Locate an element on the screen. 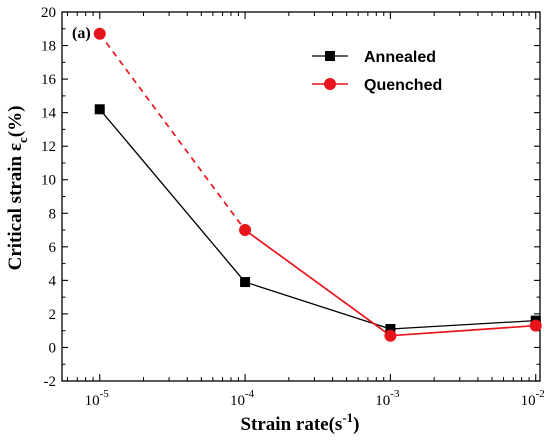  y-tick-label: 14 is located at coordinates (49, 114).